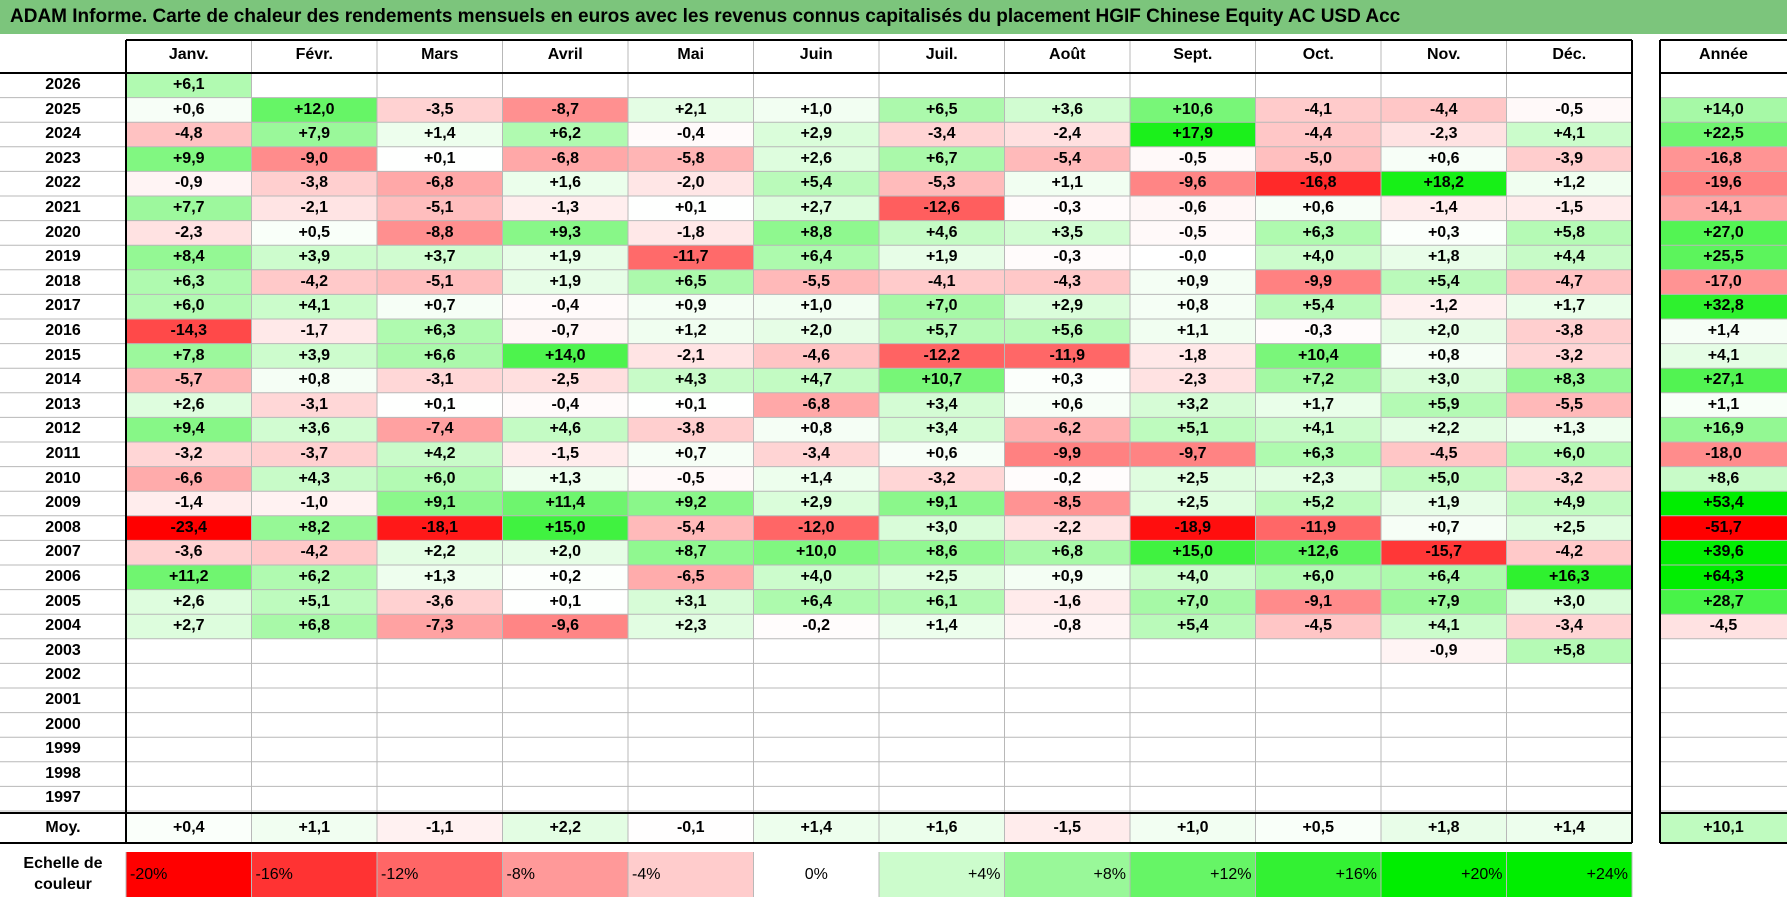  I want to click on annual-return-cell: -4,5, so click(1723, 626).